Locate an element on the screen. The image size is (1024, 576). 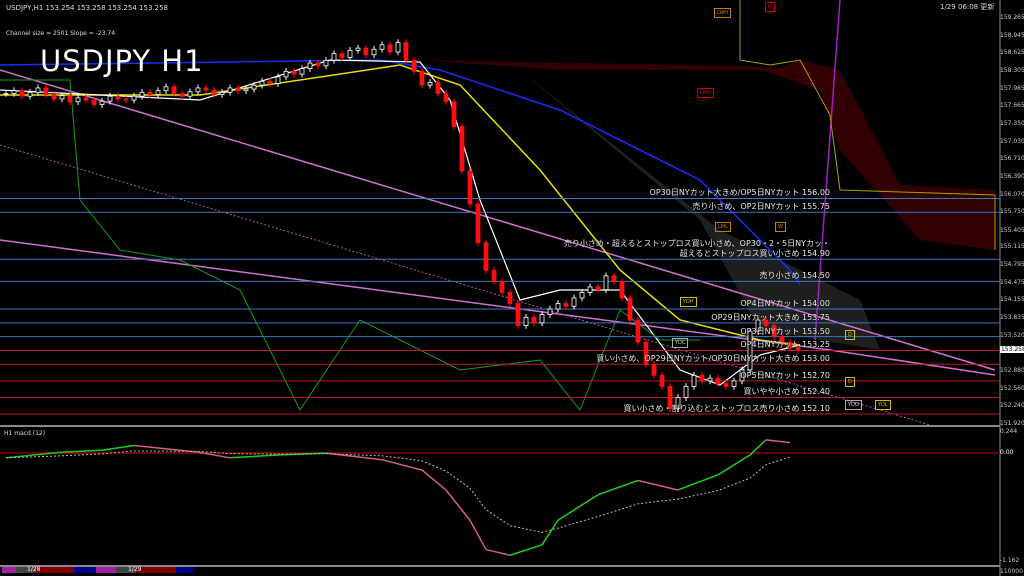
level-label: OP4日NYカット 154.00 is located at coordinates (785, 304).